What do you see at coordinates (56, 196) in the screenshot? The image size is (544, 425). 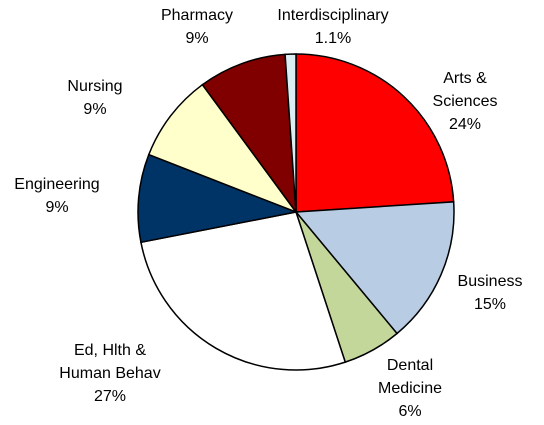 I see `slice-label: Engineering 9%` at bounding box center [56, 196].